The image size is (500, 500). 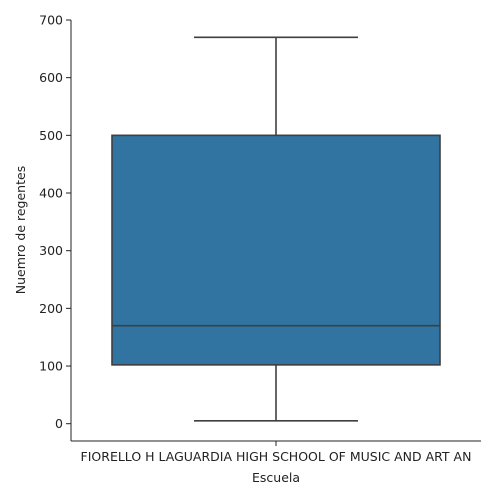 What do you see at coordinates (51, 193) in the screenshot?
I see `y-tick-label: 400` at bounding box center [51, 193].